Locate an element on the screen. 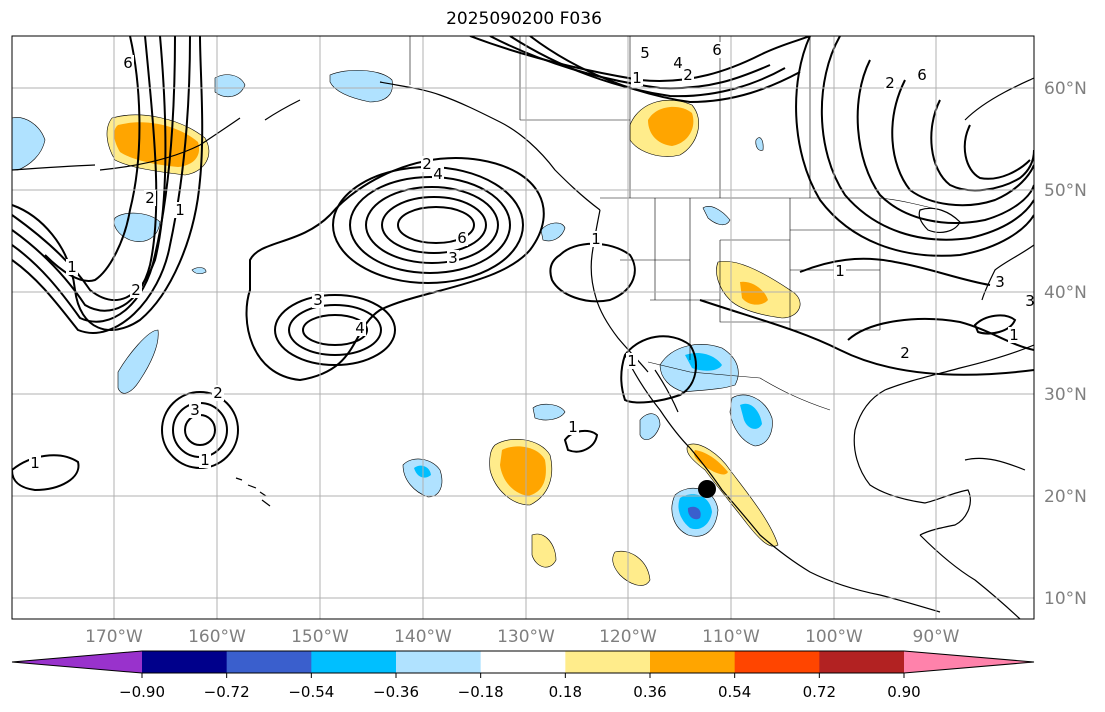 This screenshot has height=712, width=1105. colorbar-tick-label: −0.18 is located at coordinates (481, 692).